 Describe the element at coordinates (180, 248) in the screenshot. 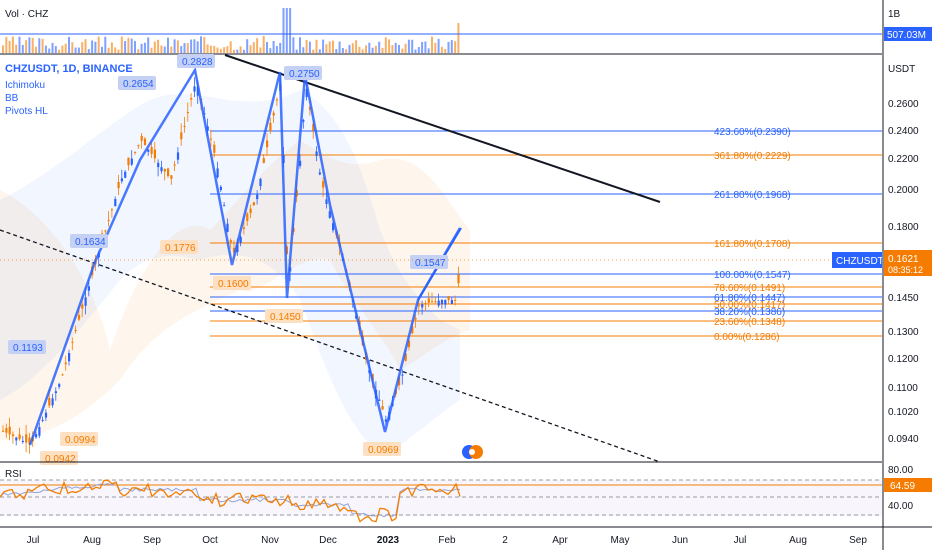

I see `pivot-low-label: 0.1776` at that location.